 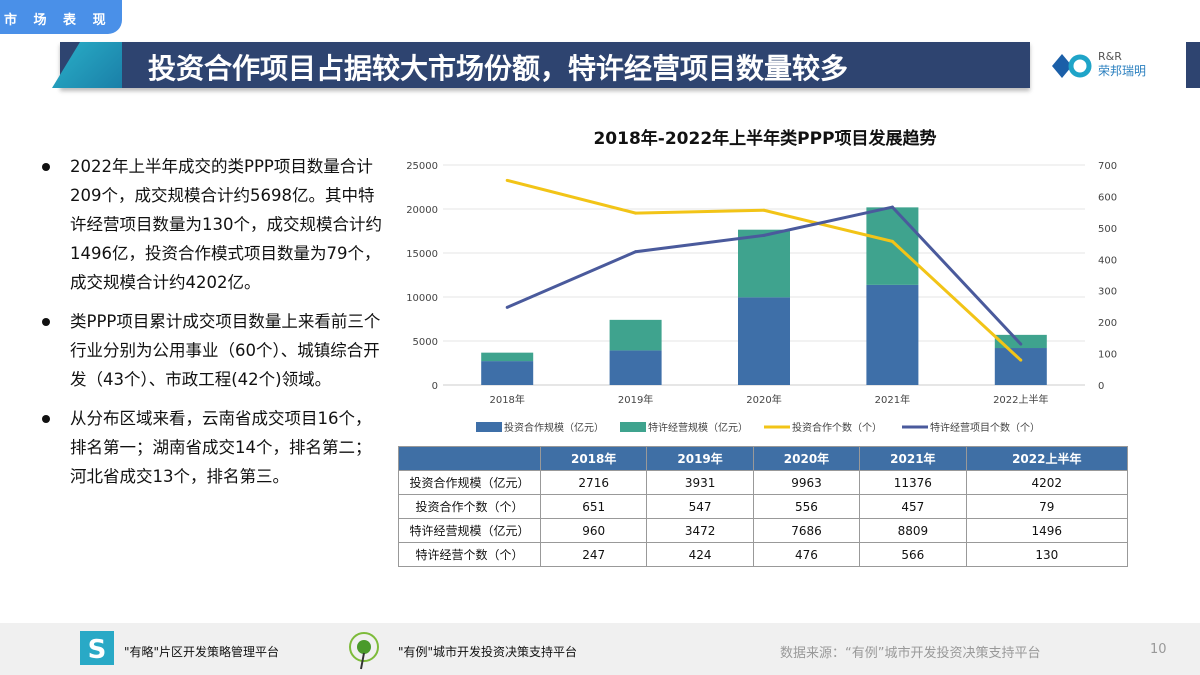 I want to click on table-cell: 651, so click(x=593, y=506).